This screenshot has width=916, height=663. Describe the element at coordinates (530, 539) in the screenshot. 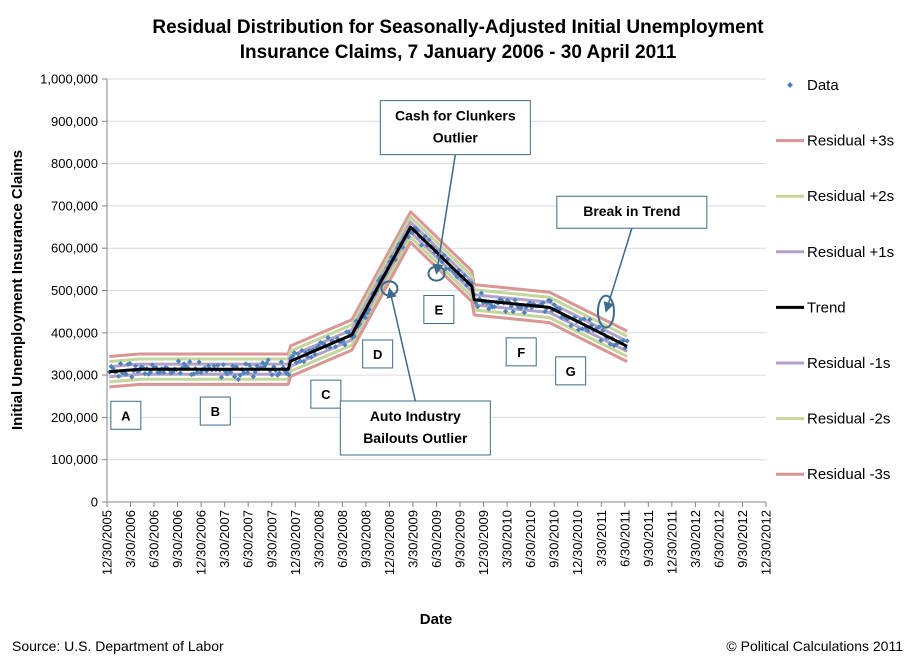

I see `x-tick-label: 6/30/2010` at that location.